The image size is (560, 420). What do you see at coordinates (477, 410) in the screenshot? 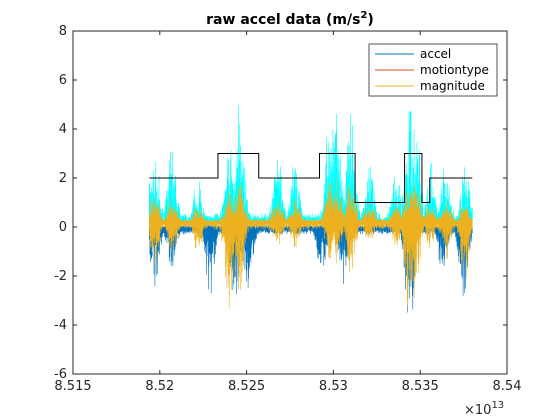
I see `x-exponent-base: ×10` at bounding box center [477, 410].